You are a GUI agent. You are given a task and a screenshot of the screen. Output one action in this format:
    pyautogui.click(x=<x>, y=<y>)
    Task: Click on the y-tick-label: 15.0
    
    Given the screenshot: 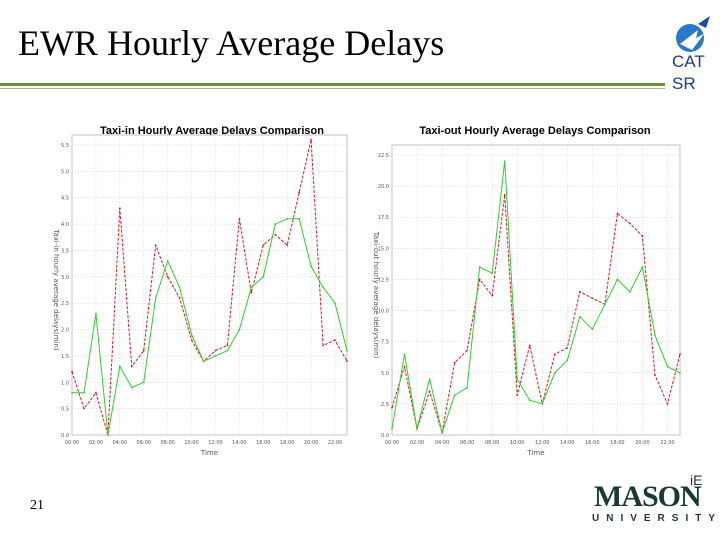 What is the action you would take?
    pyautogui.click(x=383, y=249)
    